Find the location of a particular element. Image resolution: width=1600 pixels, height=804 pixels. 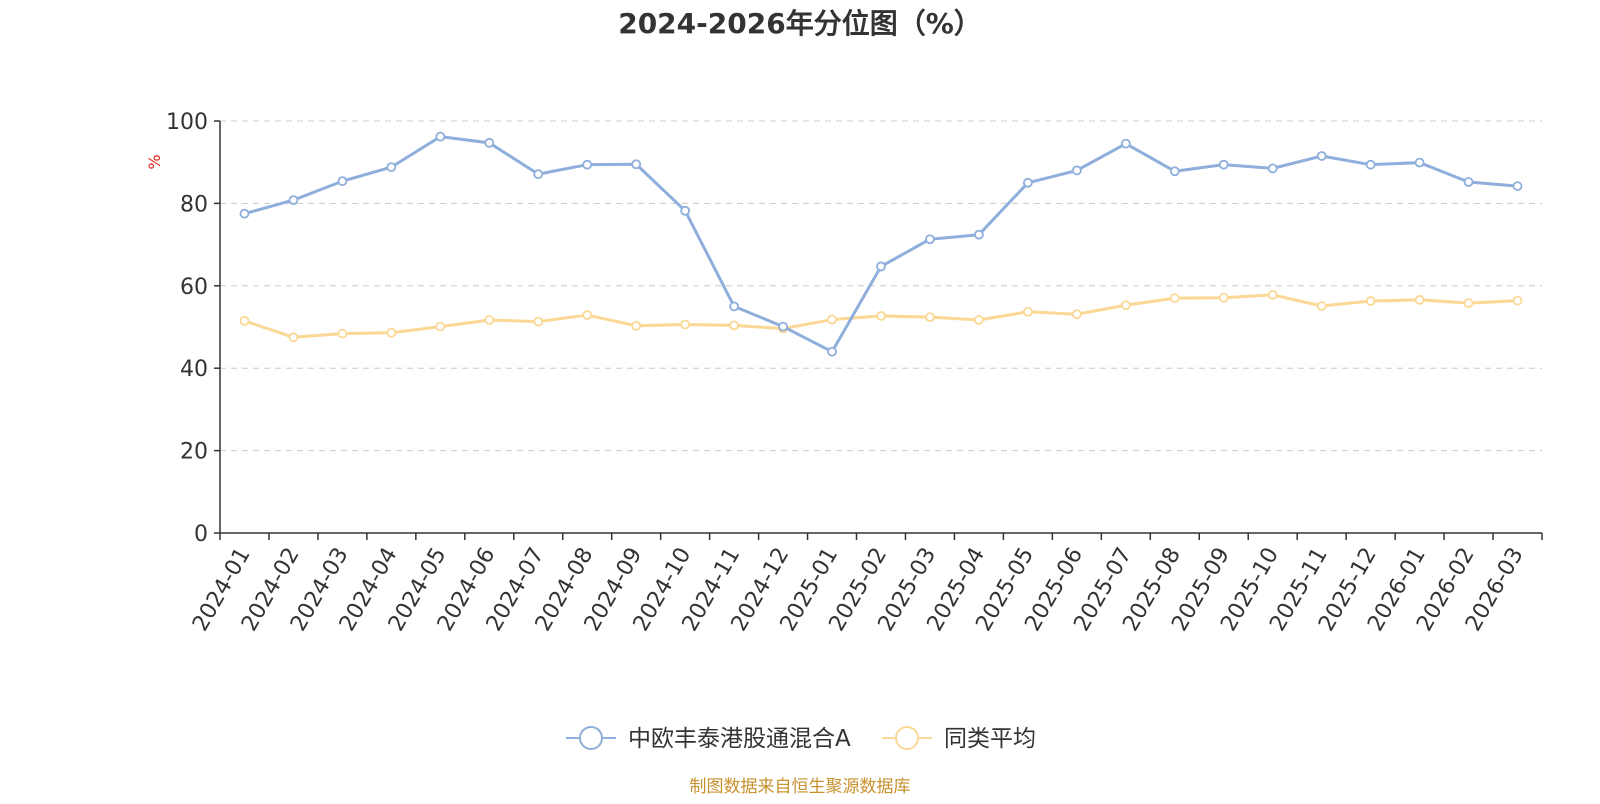

y-tick-label: 100 is located at coordinates (187, 122).